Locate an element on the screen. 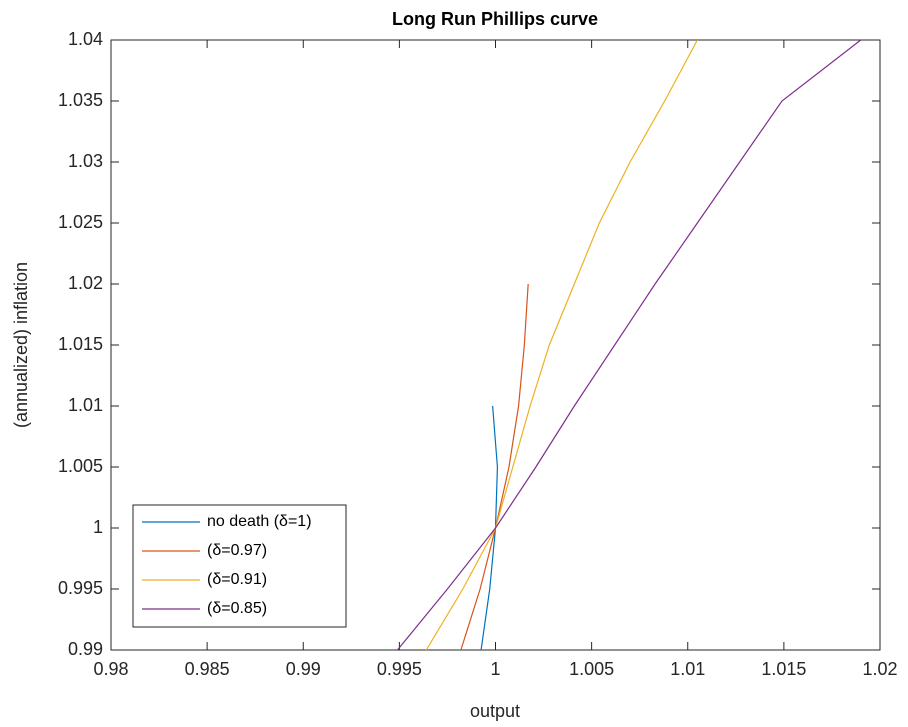 Image resolution: width=908 pixels, height=727 pixels. x-tick-label: 1.015 is located at coordinates (783, 669).